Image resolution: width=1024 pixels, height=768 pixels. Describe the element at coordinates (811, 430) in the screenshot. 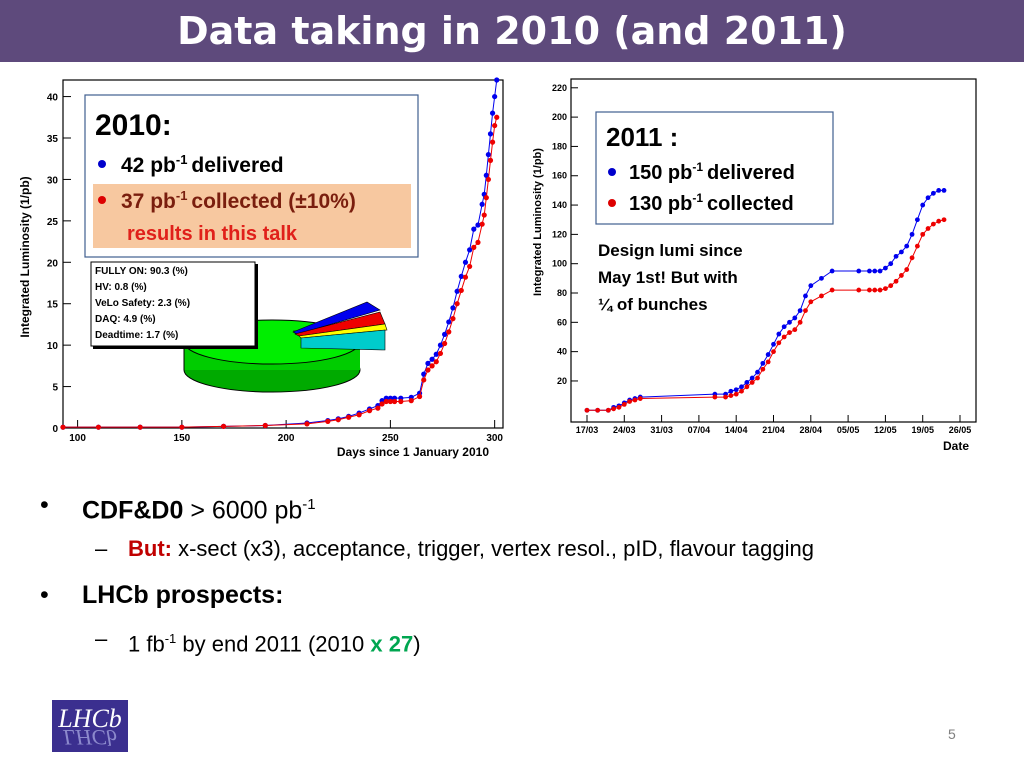

I see `x-tick-label: 28/04` at that location.